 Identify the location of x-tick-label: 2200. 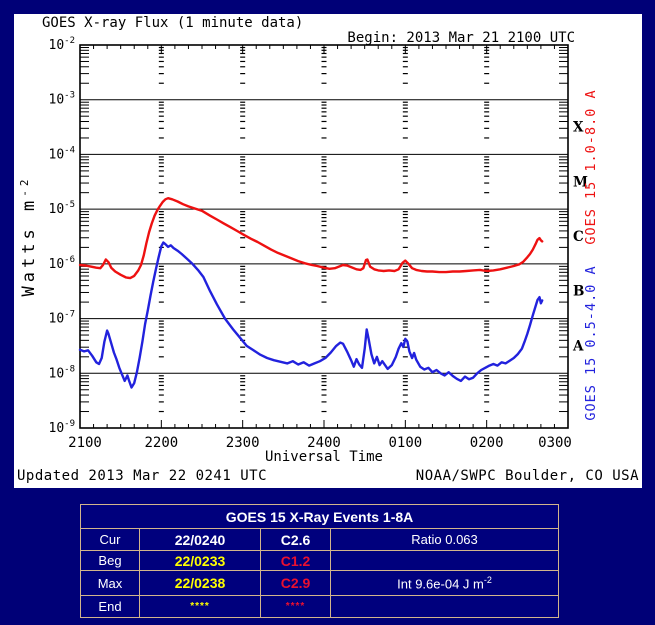
(161, 443).